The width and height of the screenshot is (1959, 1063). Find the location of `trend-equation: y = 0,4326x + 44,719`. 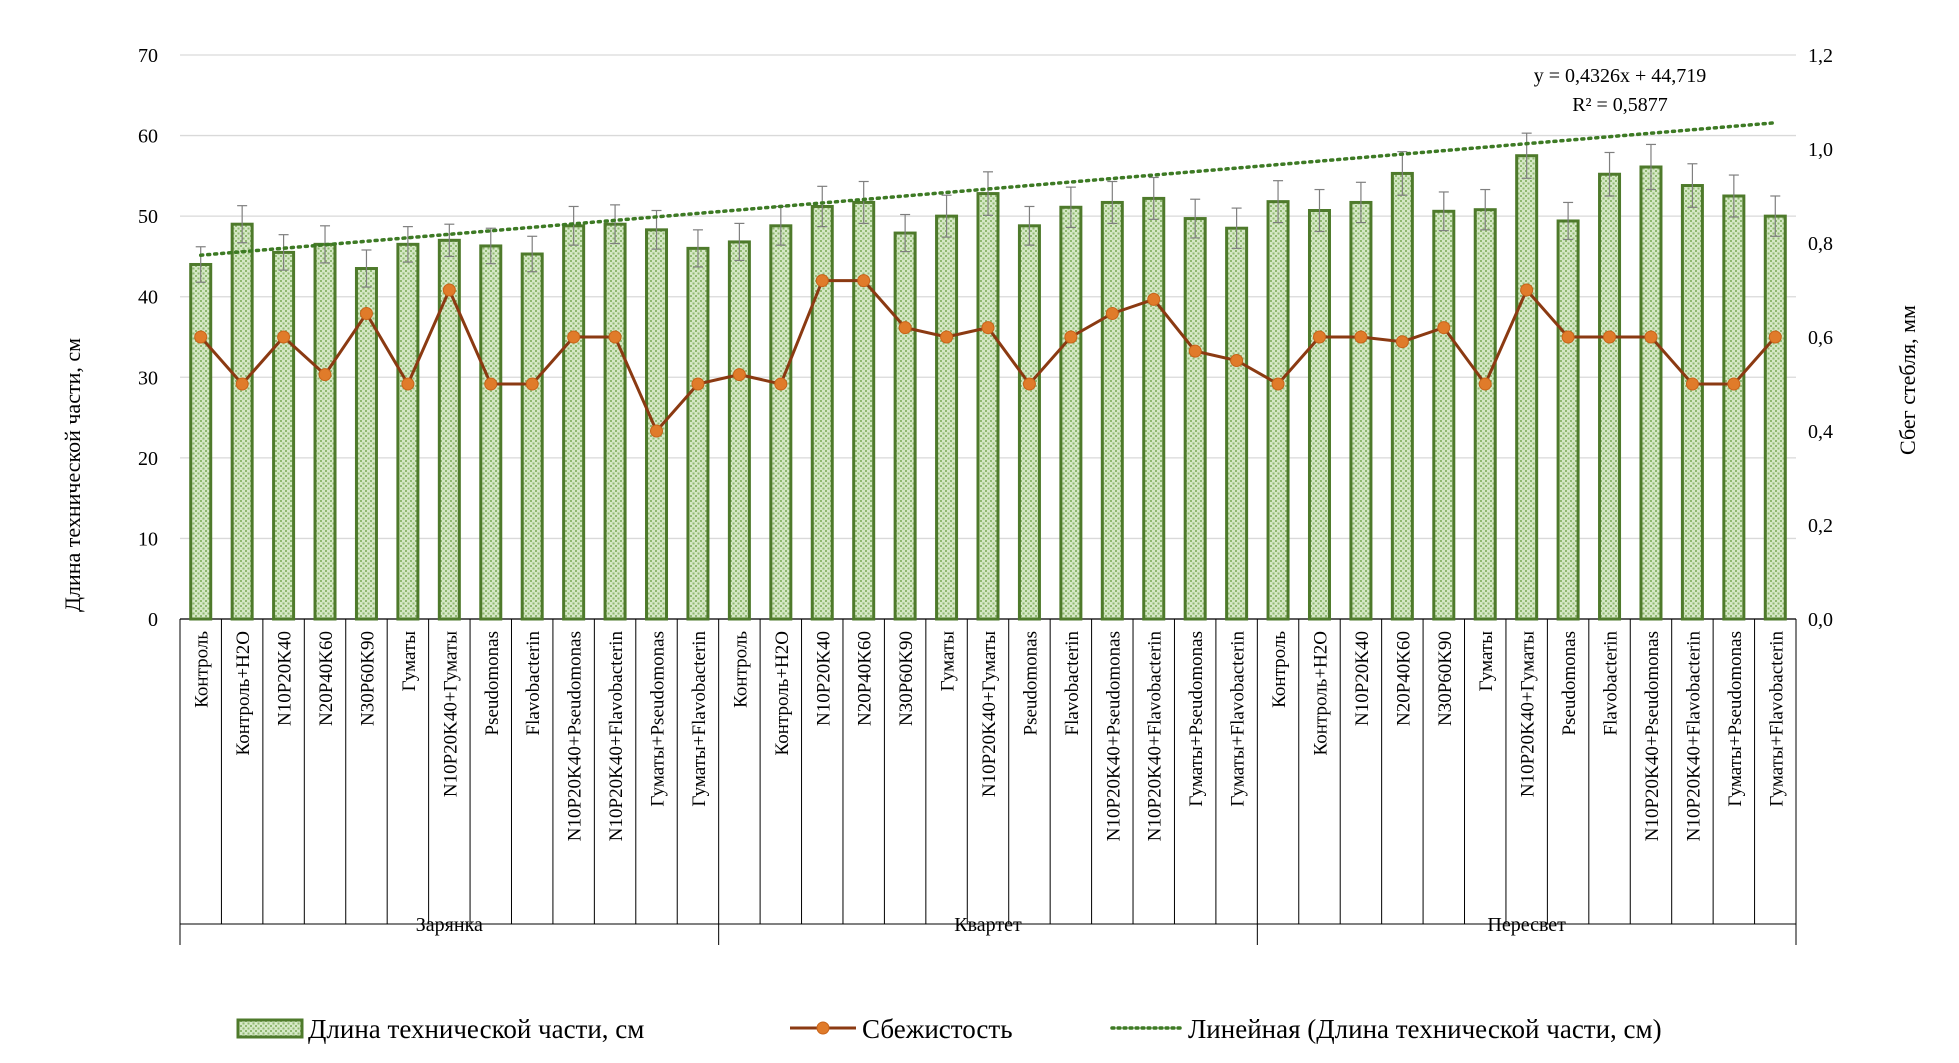

trend-equation: y = 0,4326x + 44,719 is located at coordinates (1620, 76).